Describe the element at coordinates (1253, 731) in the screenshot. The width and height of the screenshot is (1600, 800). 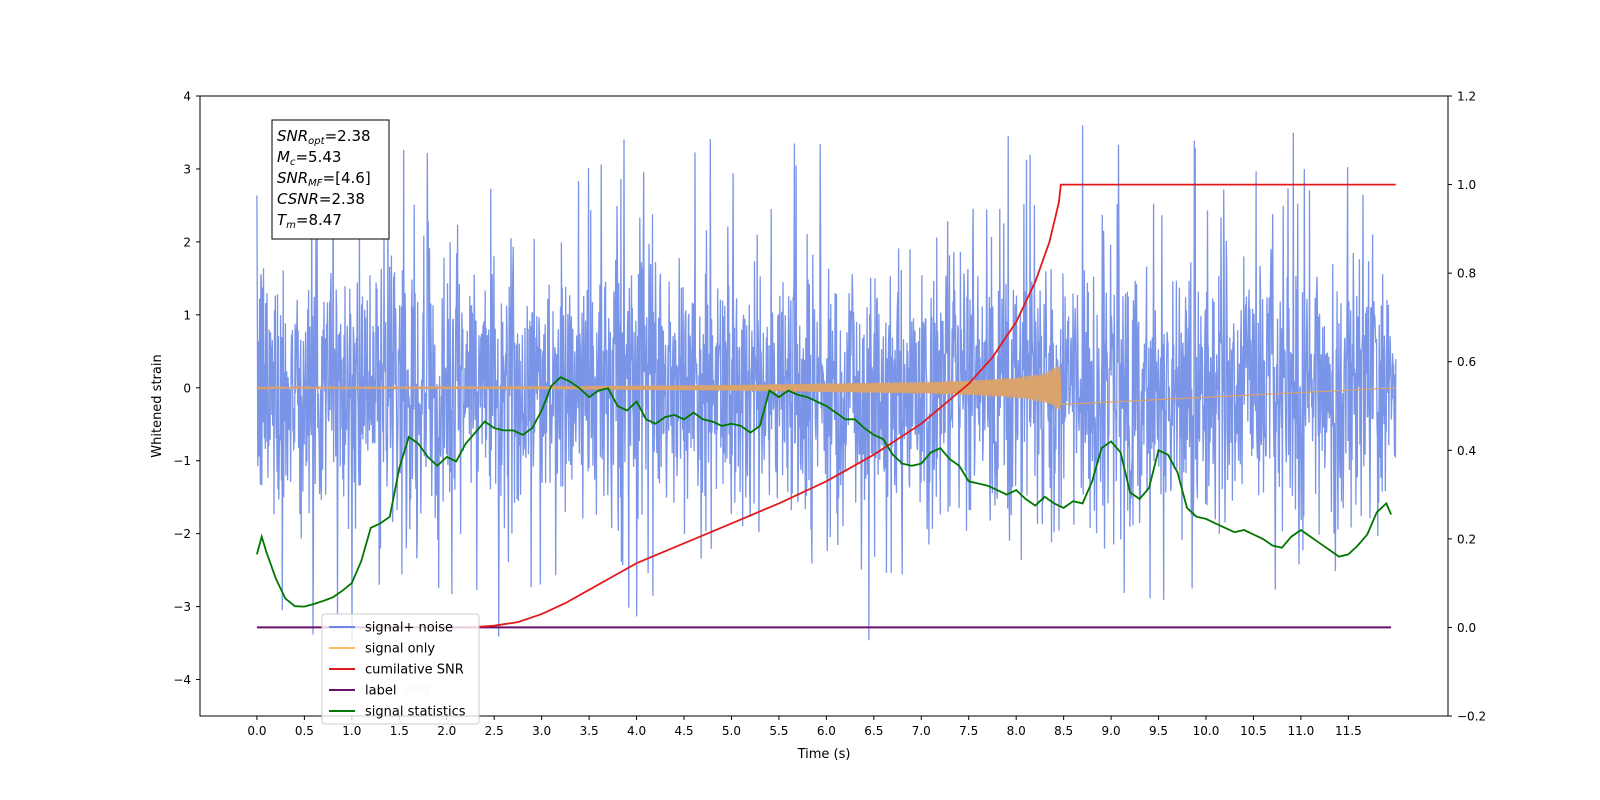
I see `x-tick-label: 10.5` at that location.